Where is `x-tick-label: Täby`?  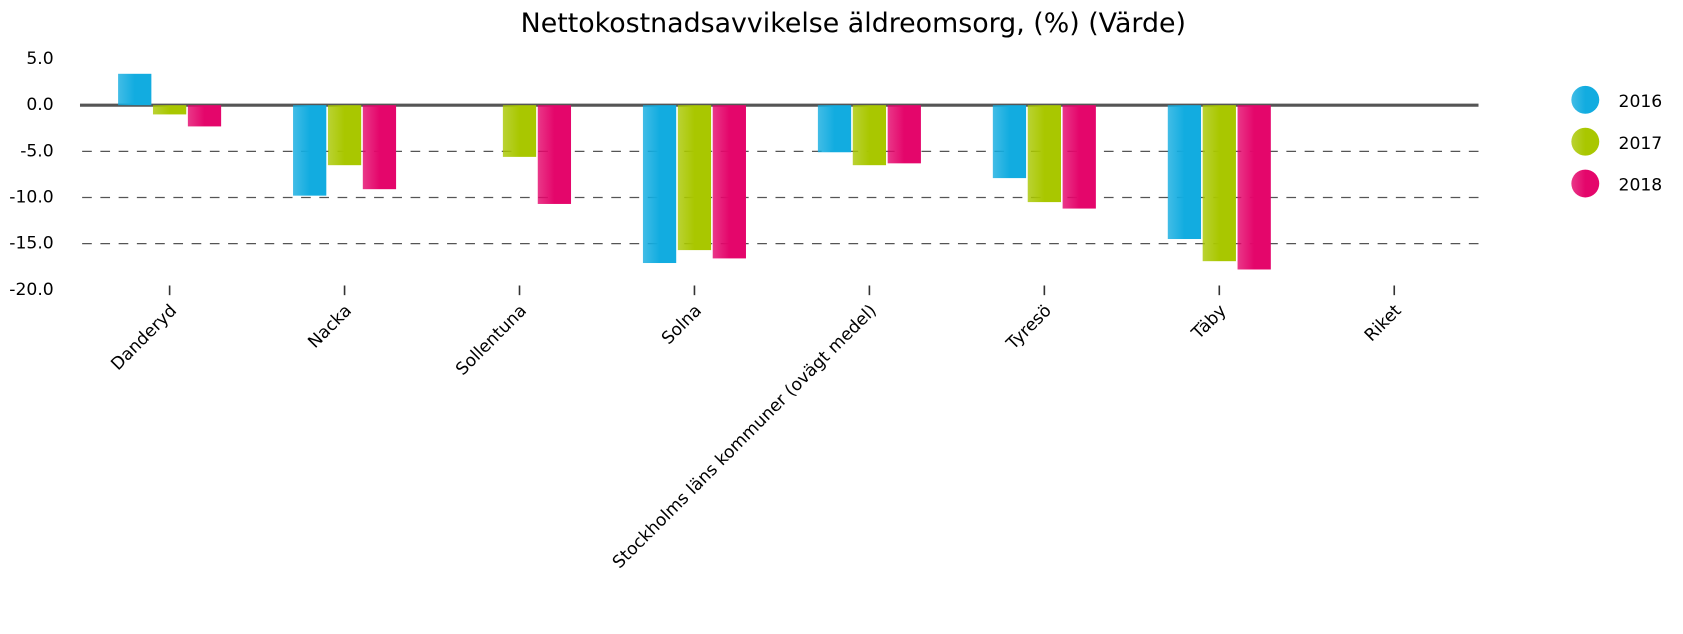
x-tick-label: Täby is located at coordinates (1209, 322).